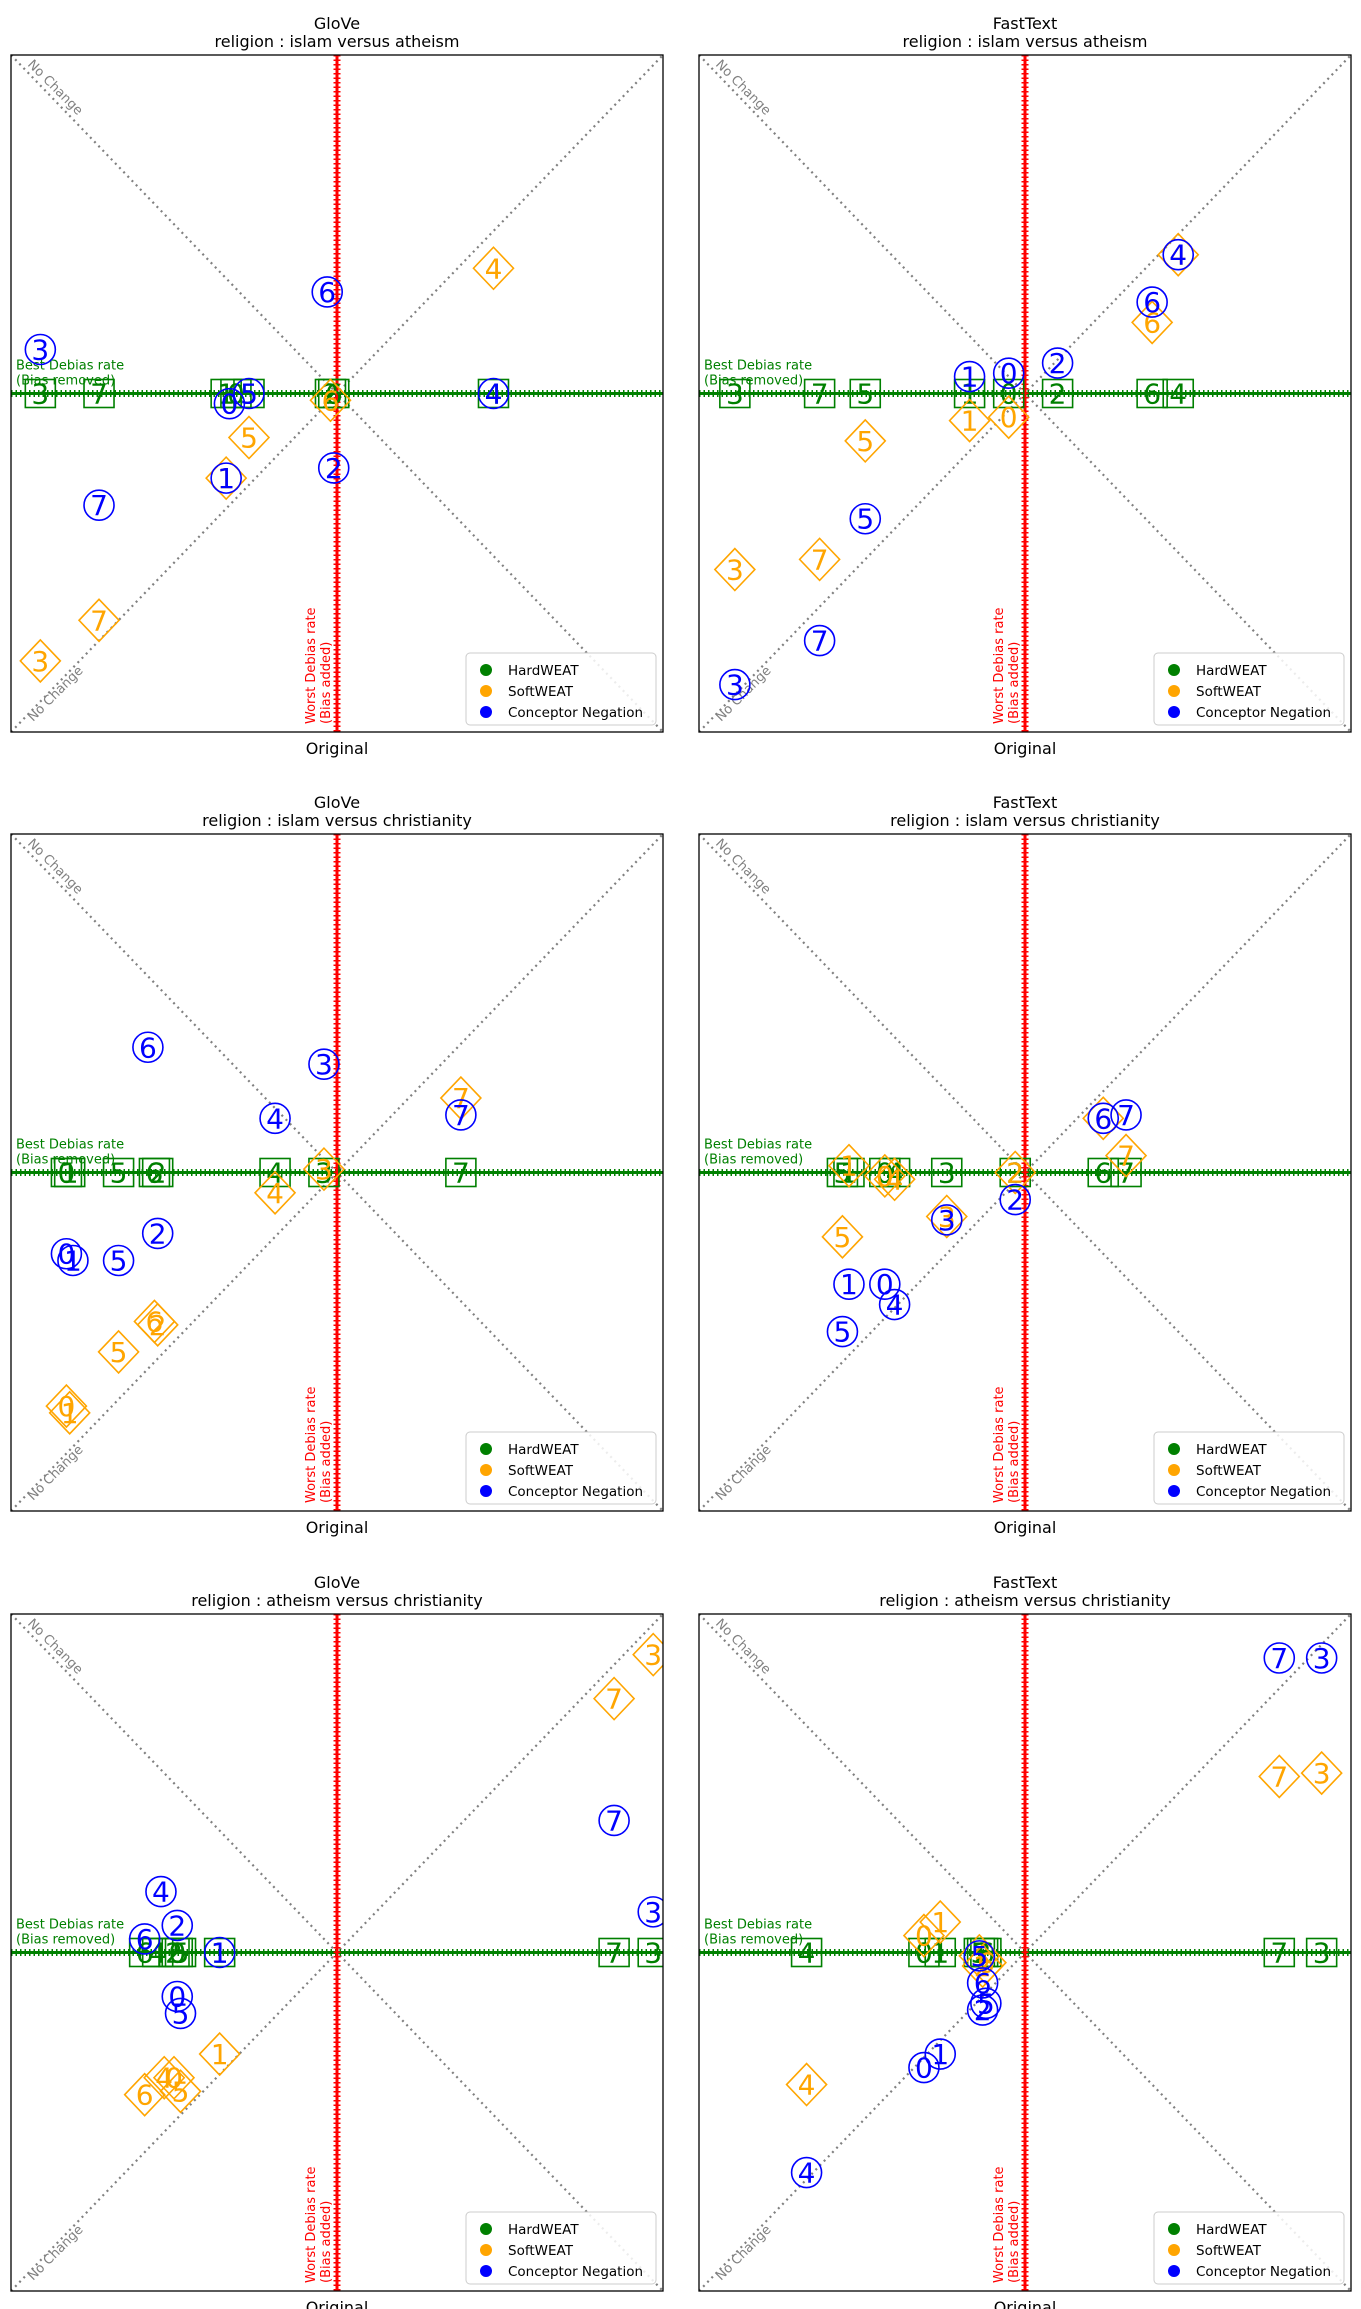  I want to click on marker-label: 5, so click(843, 1237).